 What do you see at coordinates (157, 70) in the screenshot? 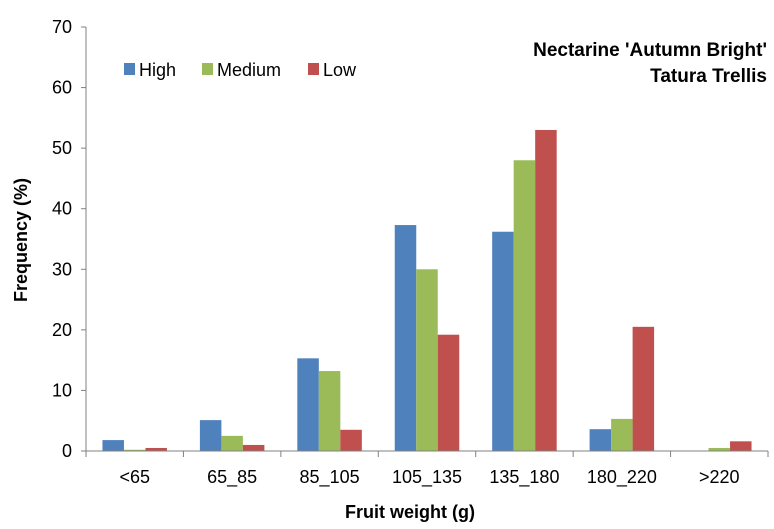
I see `legend-label-high: High` at bounding box center [157, 70].